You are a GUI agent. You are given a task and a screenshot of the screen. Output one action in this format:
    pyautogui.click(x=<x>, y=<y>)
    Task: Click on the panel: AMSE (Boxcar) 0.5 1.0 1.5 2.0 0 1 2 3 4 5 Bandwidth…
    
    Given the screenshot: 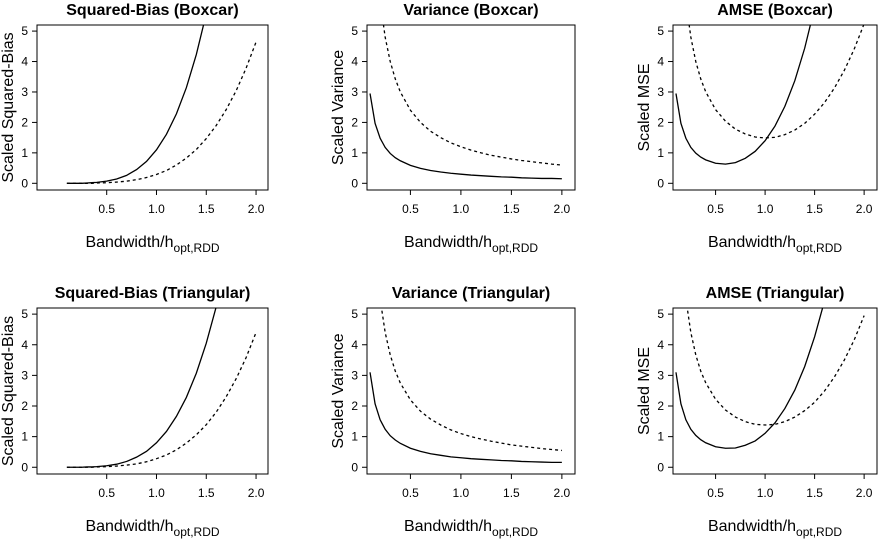 What is the action you would take?
    pyautogui.click(x=757, y=128)
    